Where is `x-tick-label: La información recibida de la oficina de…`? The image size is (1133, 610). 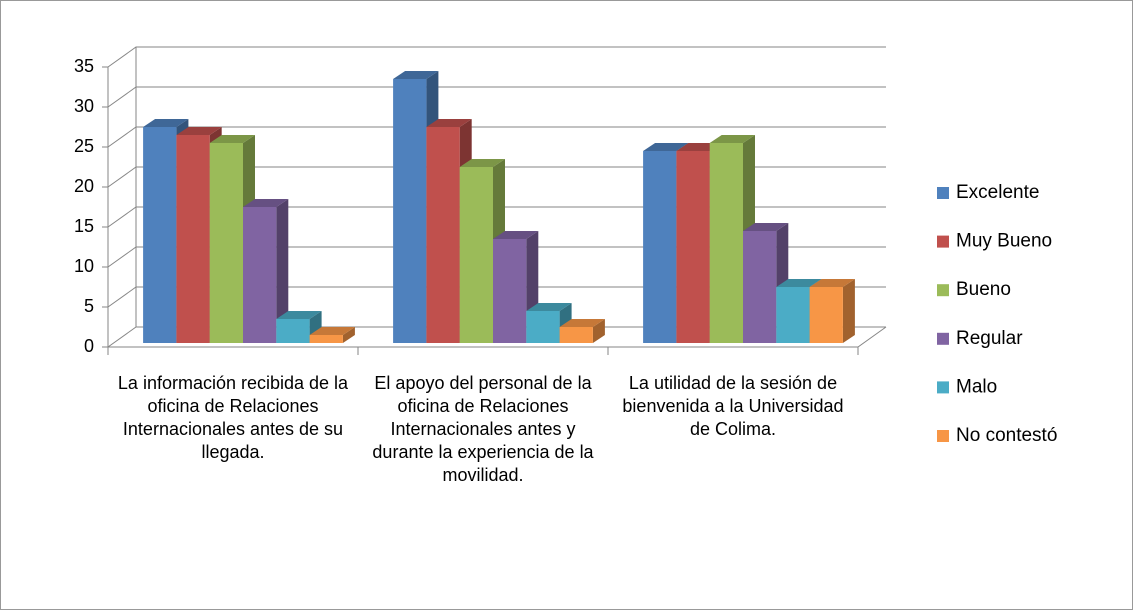
x-tick-label: La información recibida de la oficina de… is located at coordinates (233, 417).